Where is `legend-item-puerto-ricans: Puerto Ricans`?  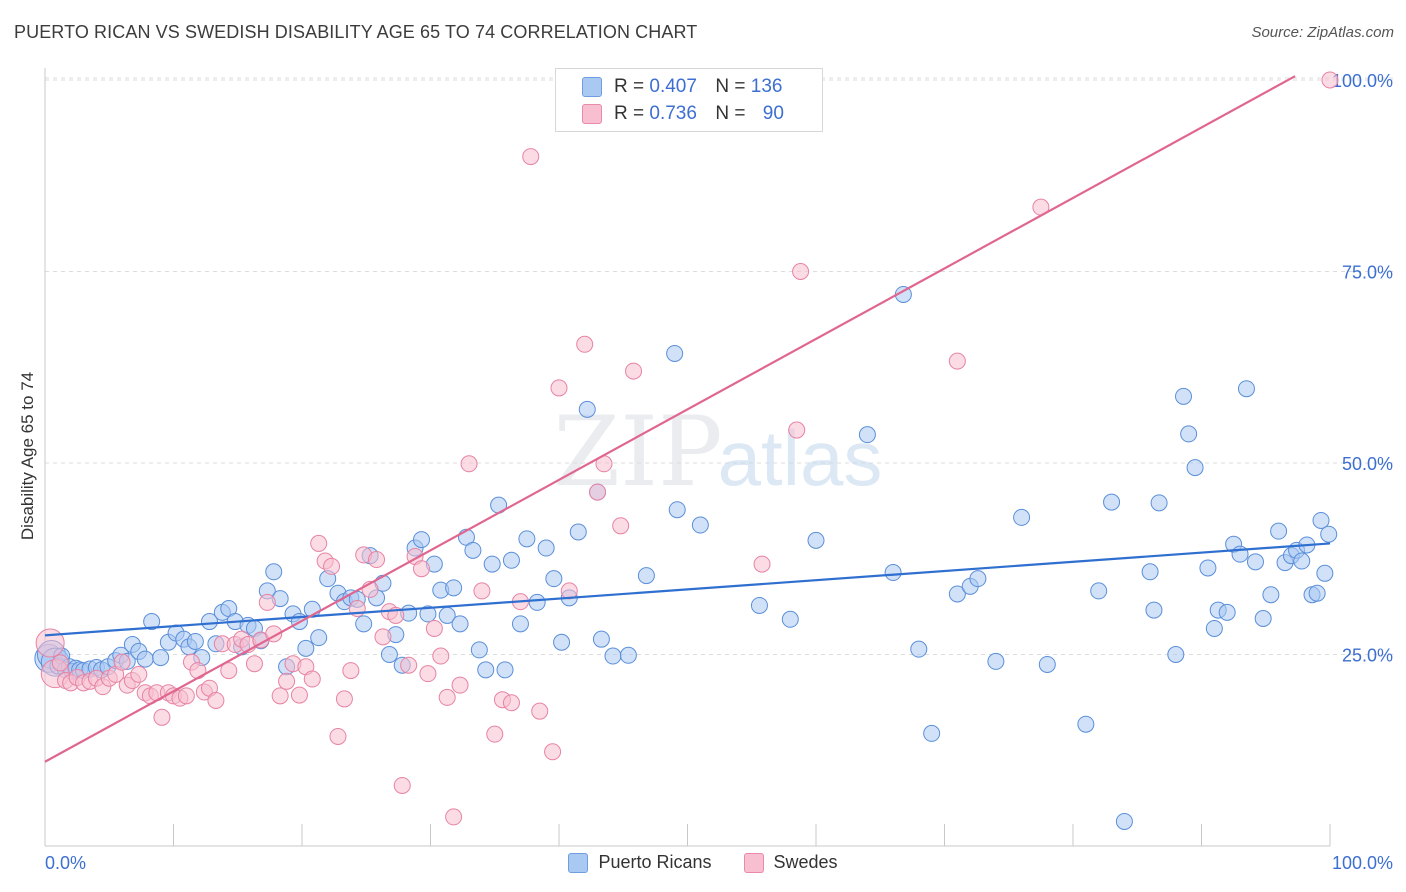 legend-item-puerto-ricans: Puerto Ricans is located at coordinates (640, 862).